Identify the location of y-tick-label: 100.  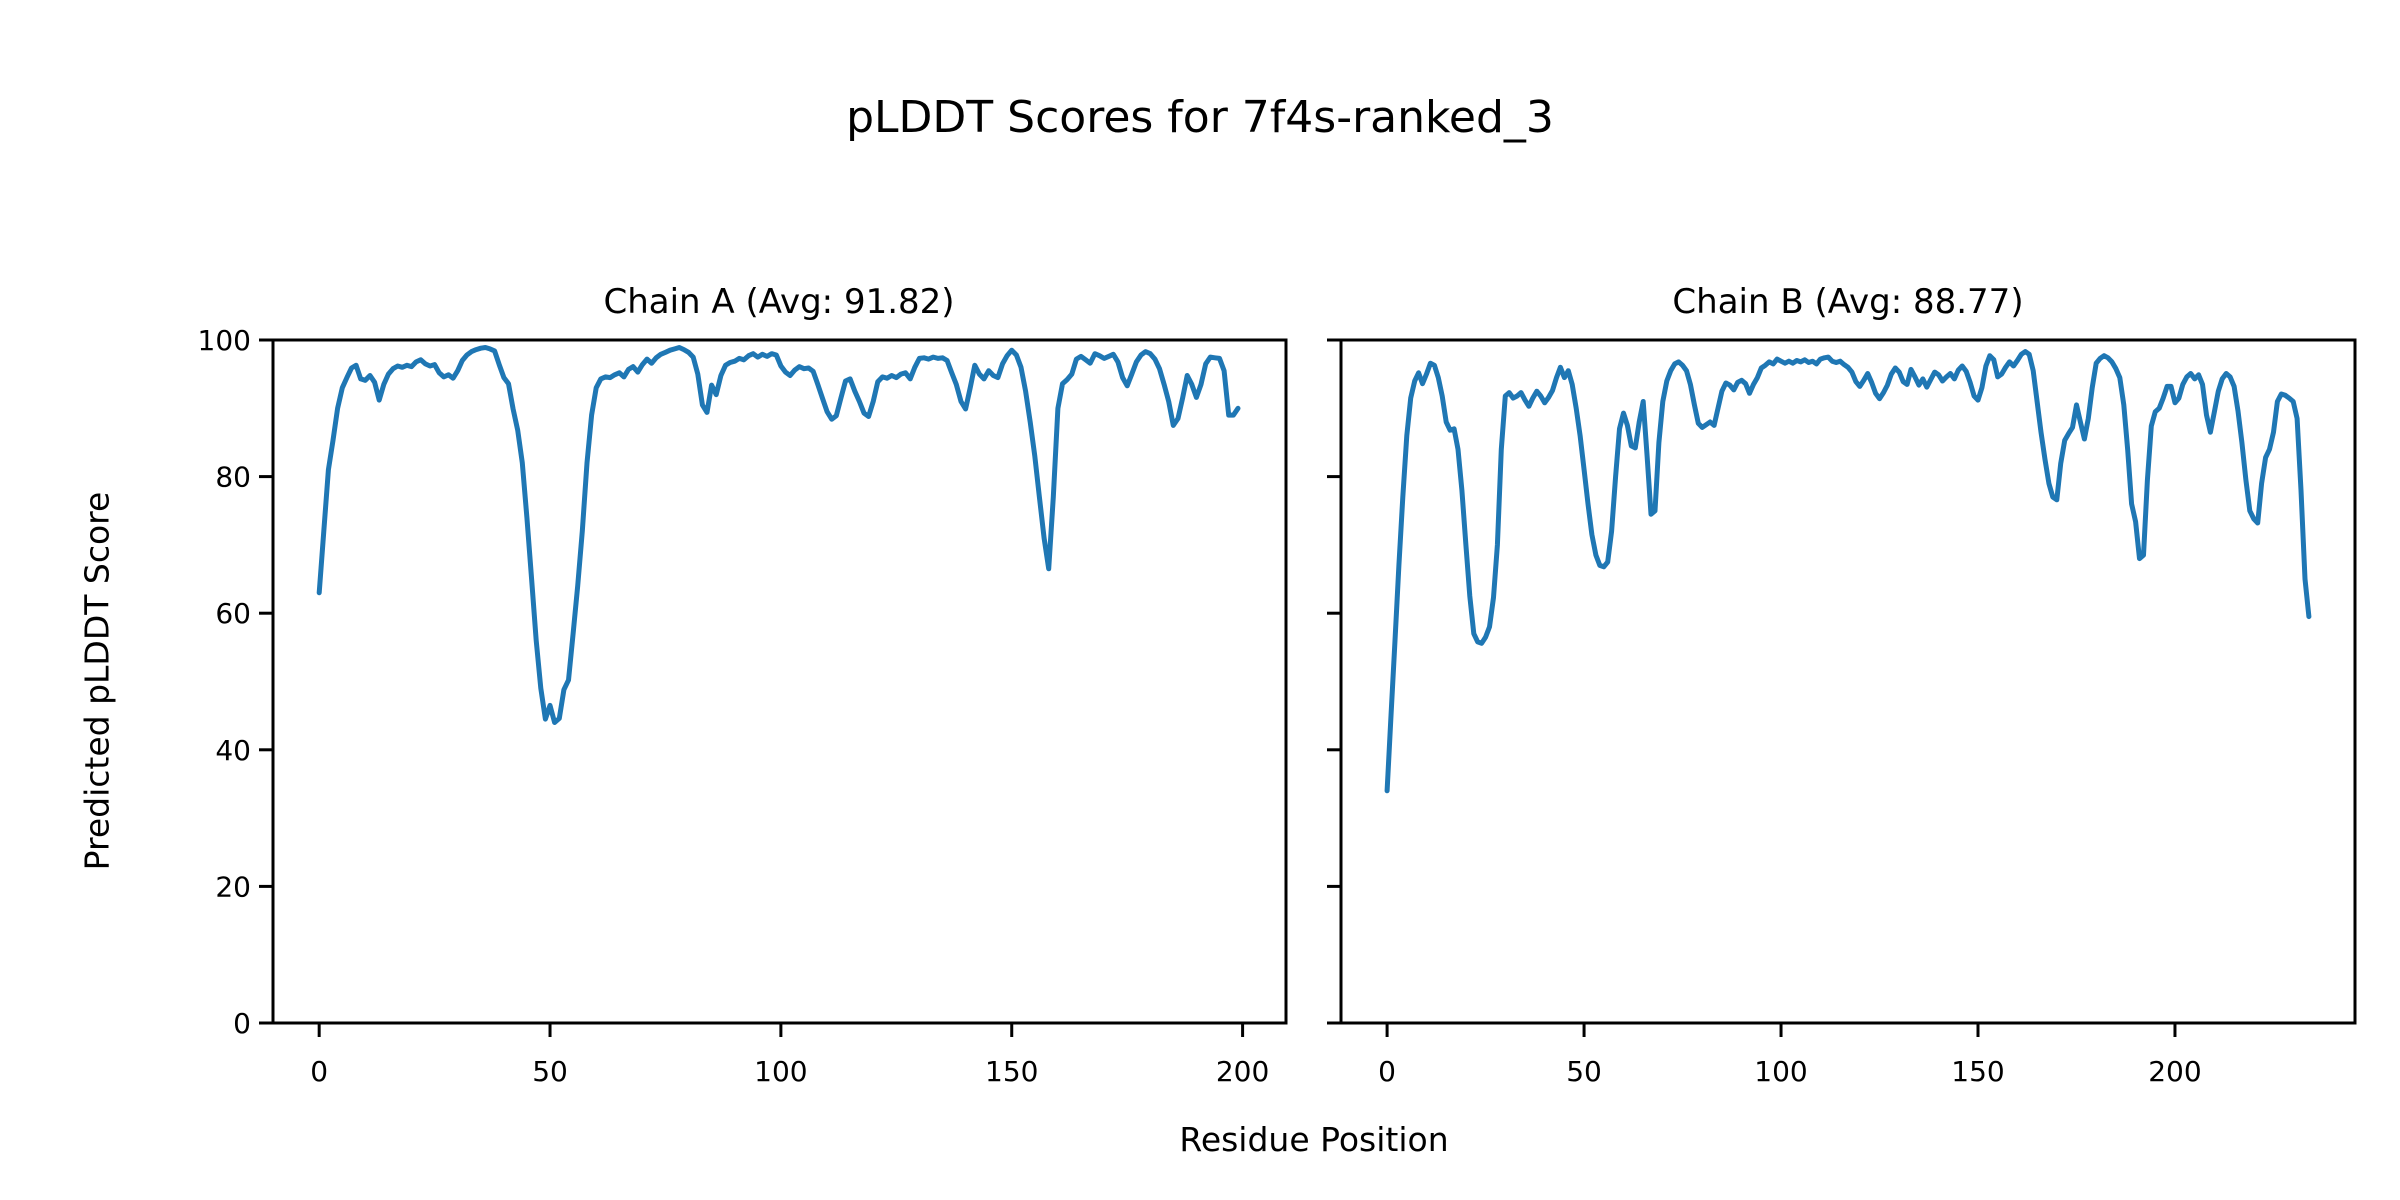
(224, 340).